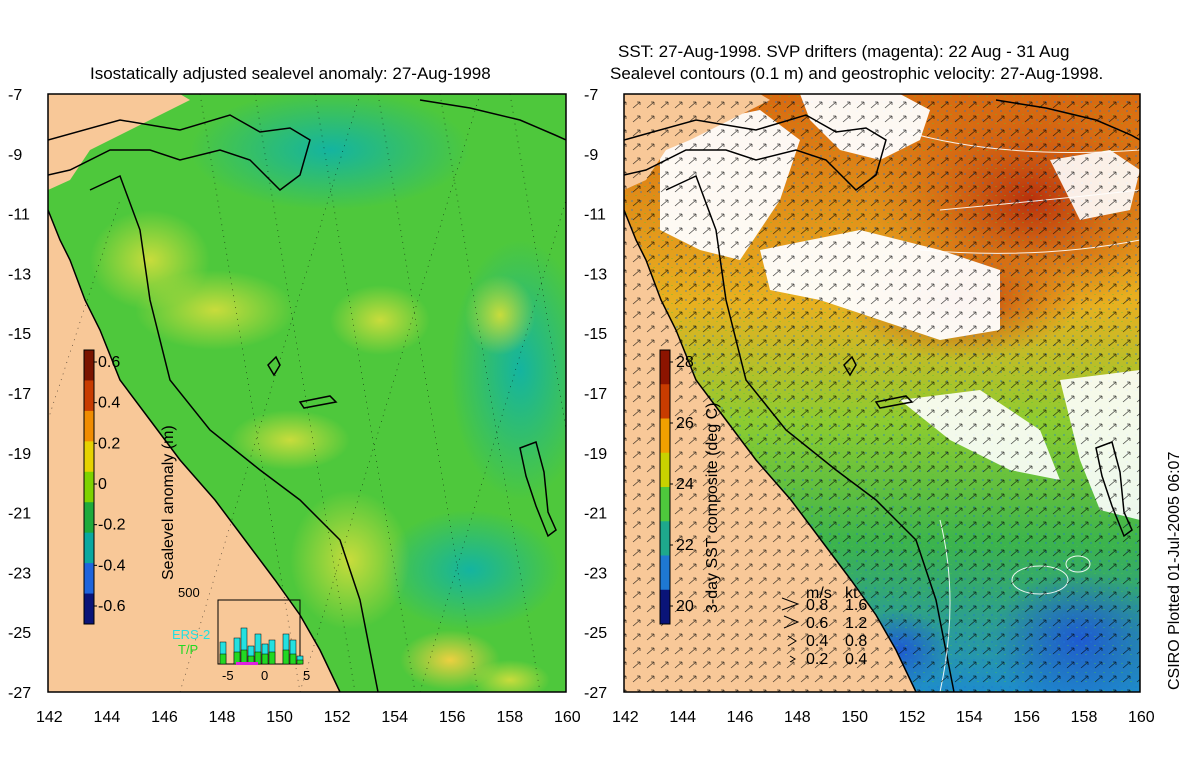 The image size is (1200, 780). Describe the element at coordinates (1141, 717) in the screenshot. I see `right-lon-tick-9: 160` at that location.